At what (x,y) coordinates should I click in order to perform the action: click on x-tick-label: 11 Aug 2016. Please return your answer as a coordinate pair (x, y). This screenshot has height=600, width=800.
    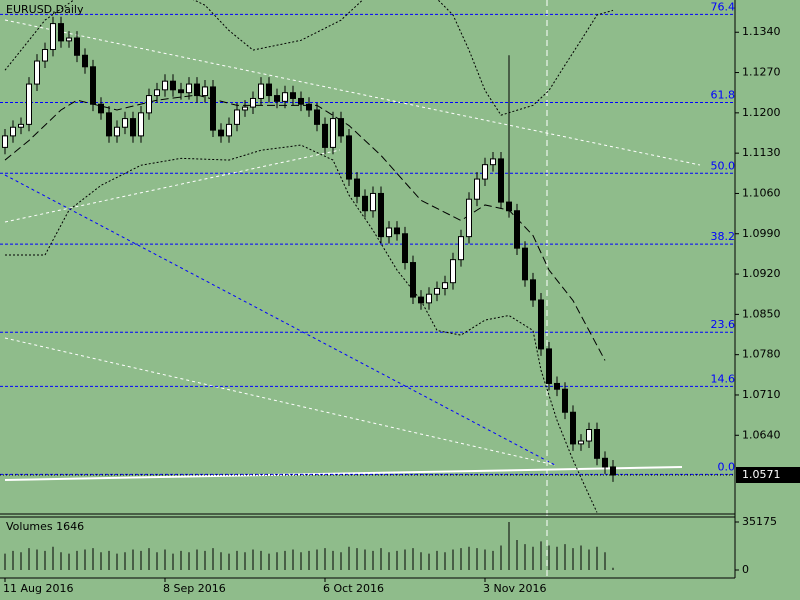
    Looking at the image, I should click on (38, 588).